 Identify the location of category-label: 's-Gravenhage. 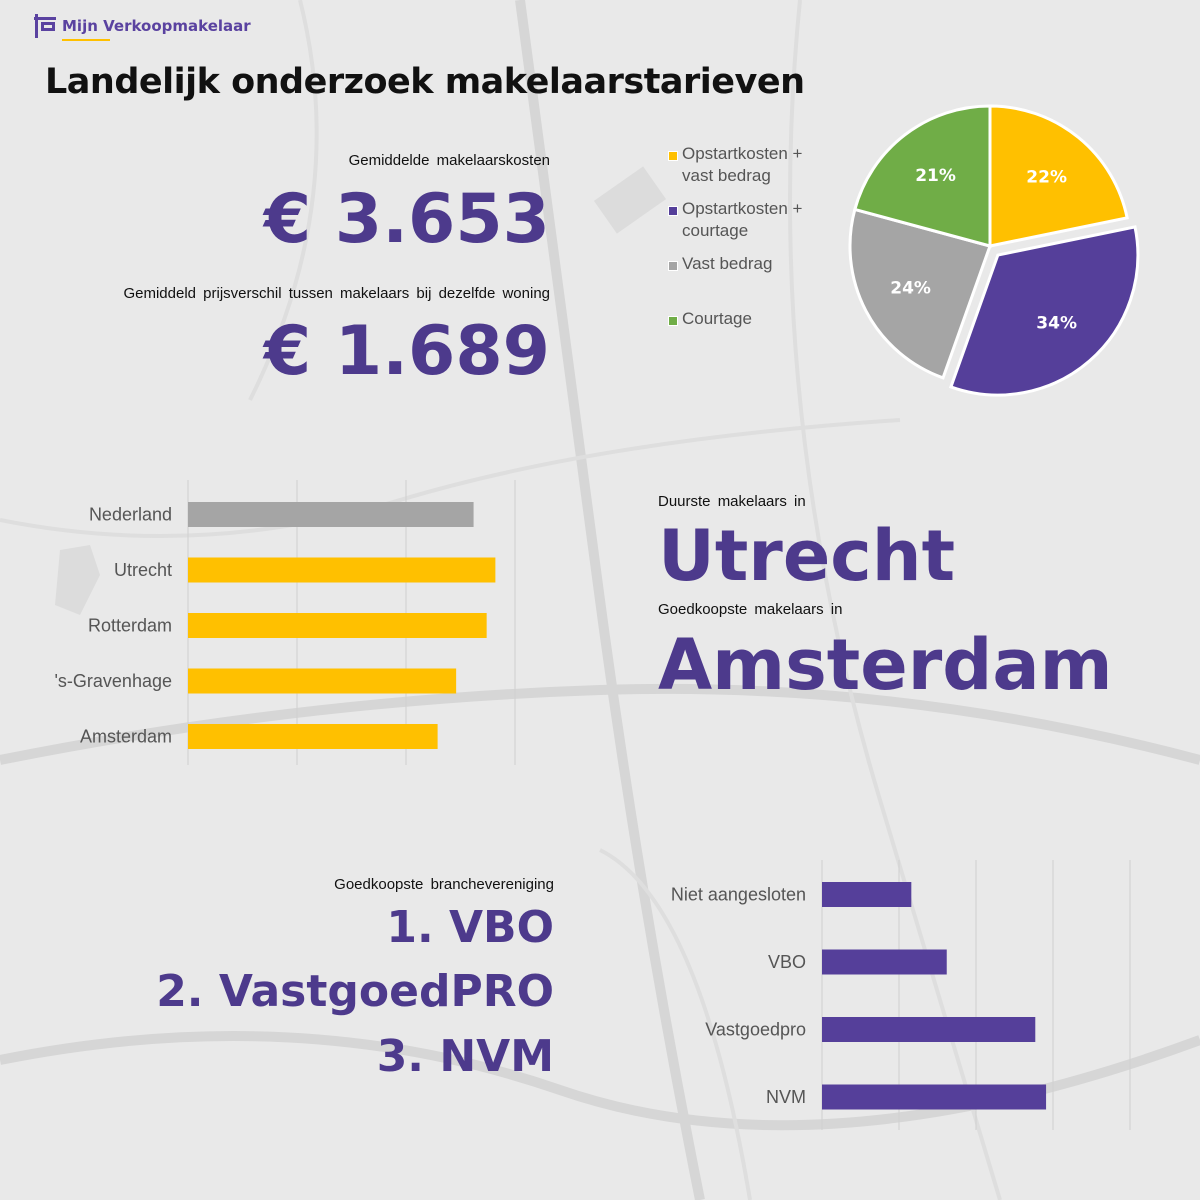
(113, 681).